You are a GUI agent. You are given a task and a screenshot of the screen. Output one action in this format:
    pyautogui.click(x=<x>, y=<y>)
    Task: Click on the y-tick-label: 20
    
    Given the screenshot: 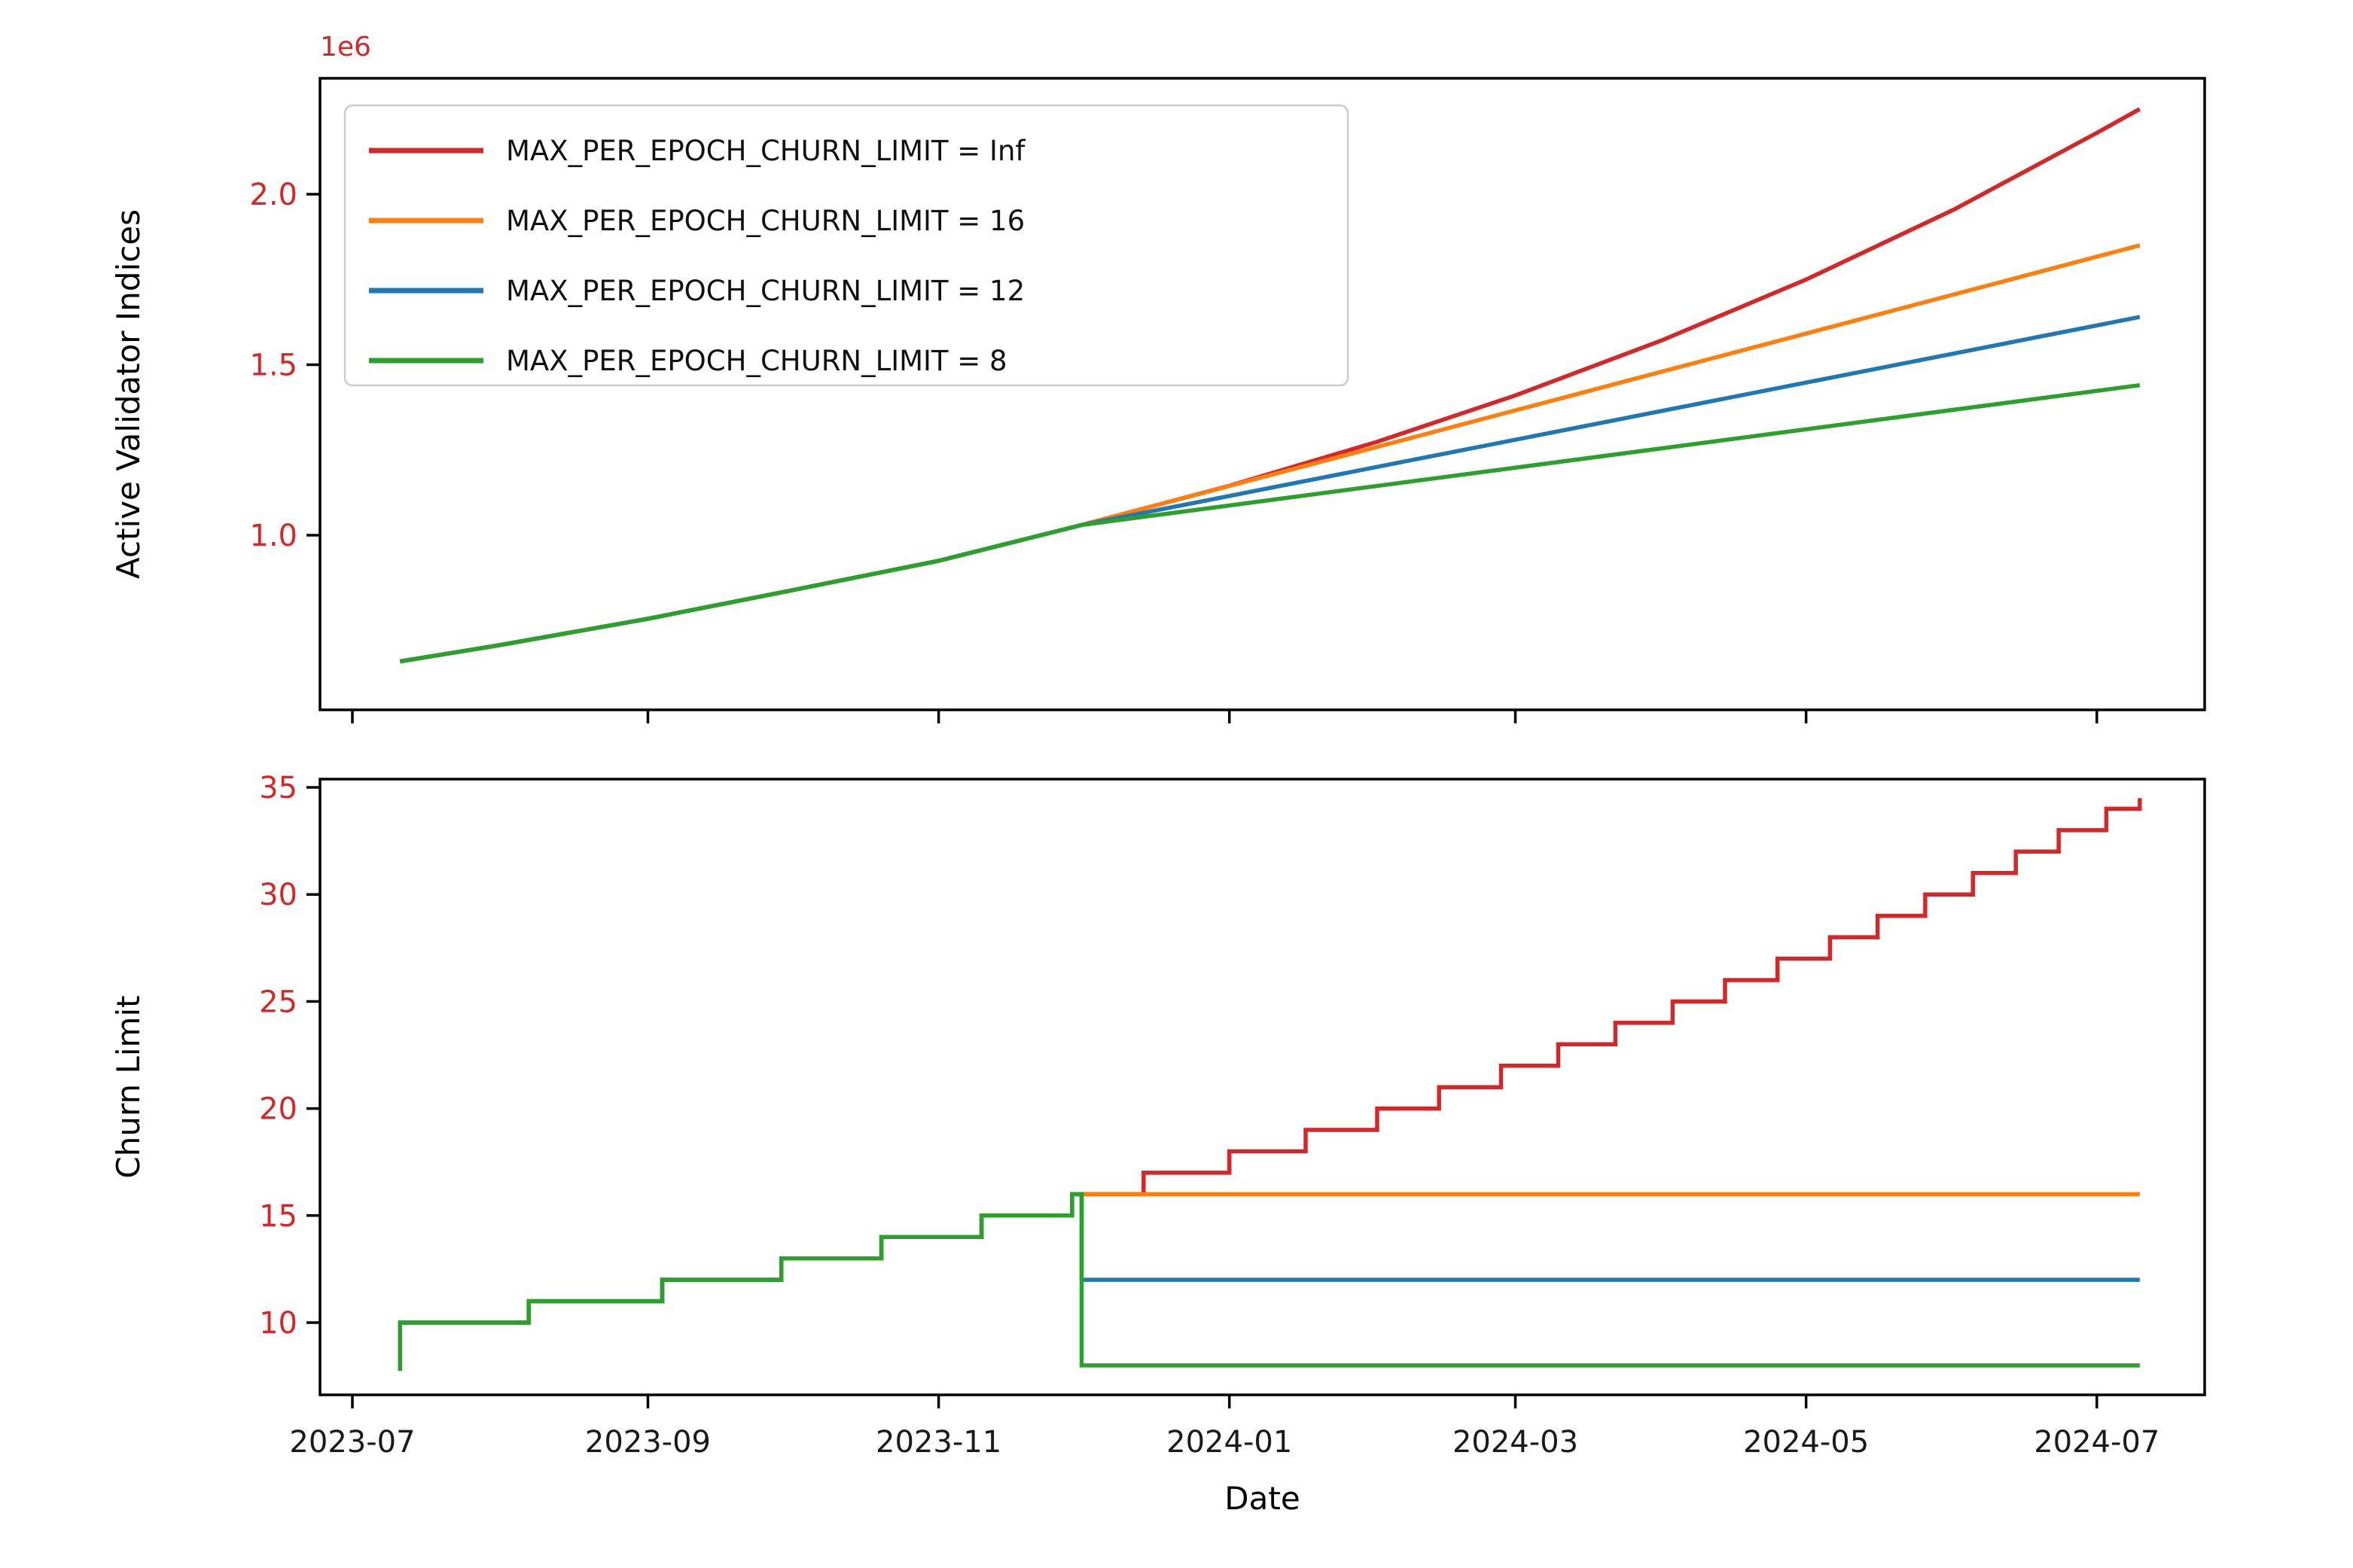 What is the action you would take?
    pyautogui.click(x=278, y=1109)
    